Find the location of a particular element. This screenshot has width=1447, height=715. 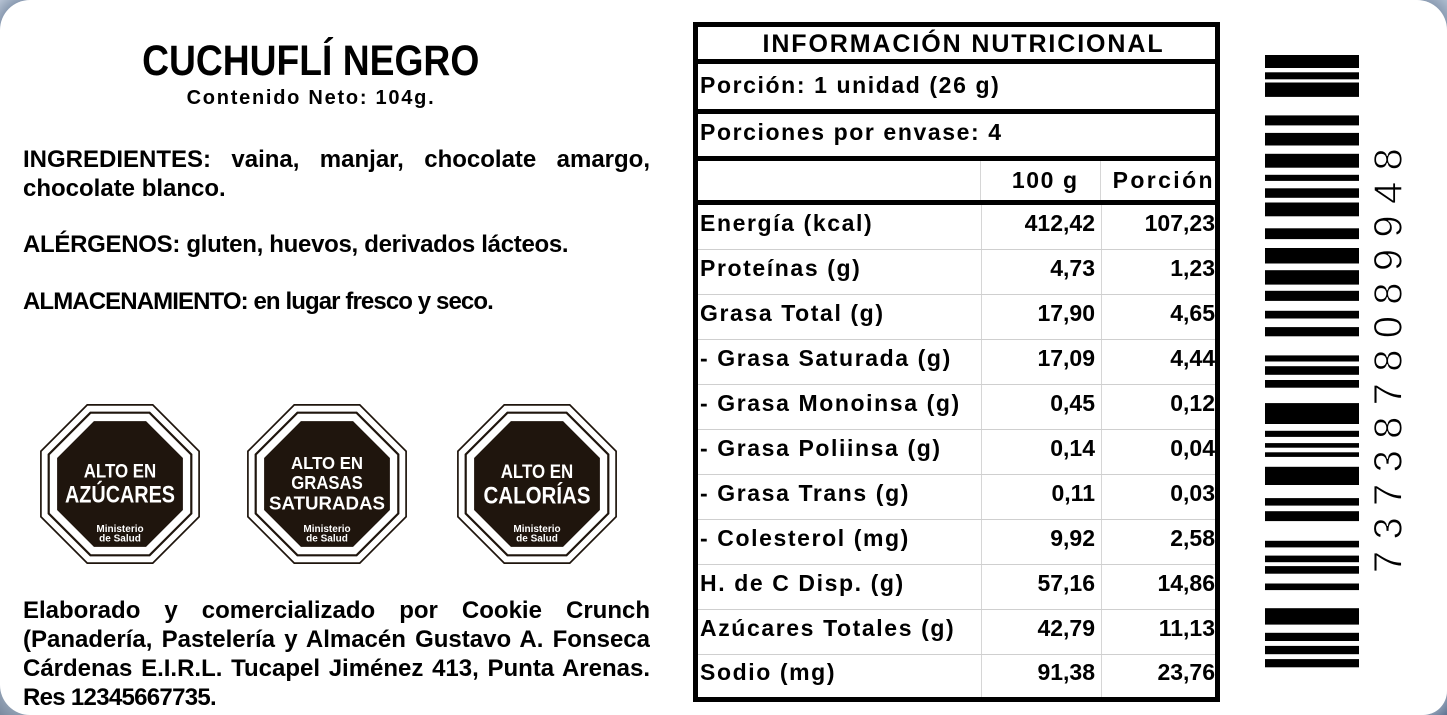

svg-text: SATURADAS is located at coordinates (327, 504).